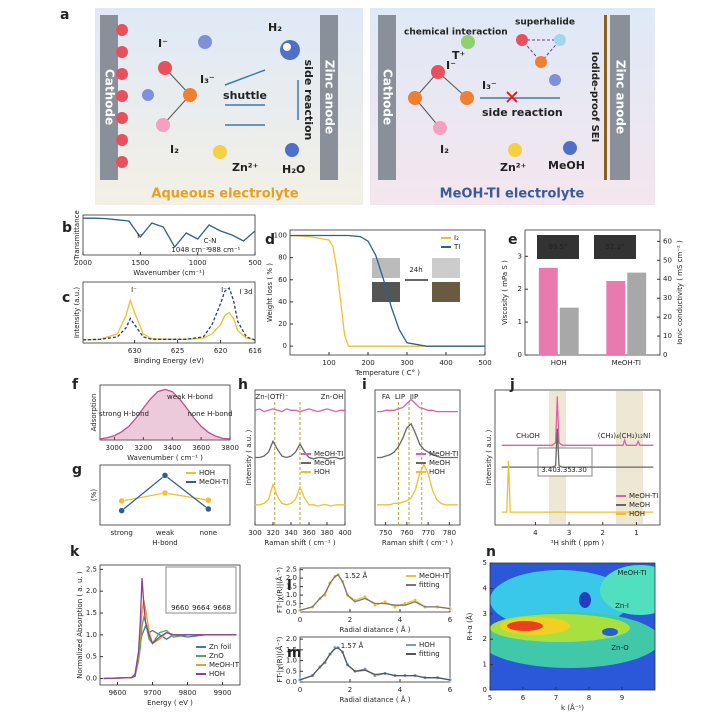  Describe the element at coordinates (188, 693) in the screenshot. I see `x-tick-label: 9800` at that location.